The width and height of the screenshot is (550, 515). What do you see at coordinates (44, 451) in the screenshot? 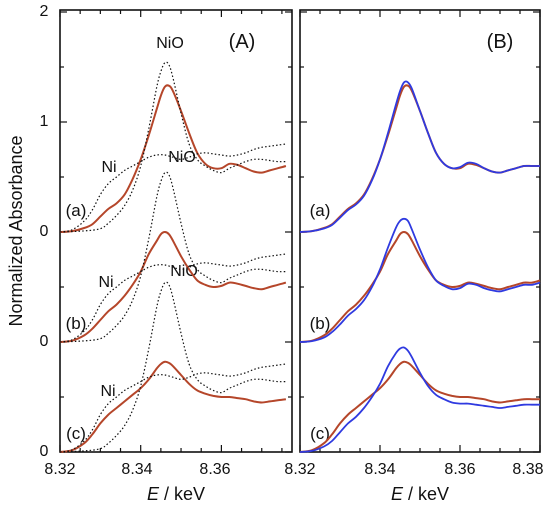
I see `y-tick-label-0-c: 0` at bounding box center [44, 451].